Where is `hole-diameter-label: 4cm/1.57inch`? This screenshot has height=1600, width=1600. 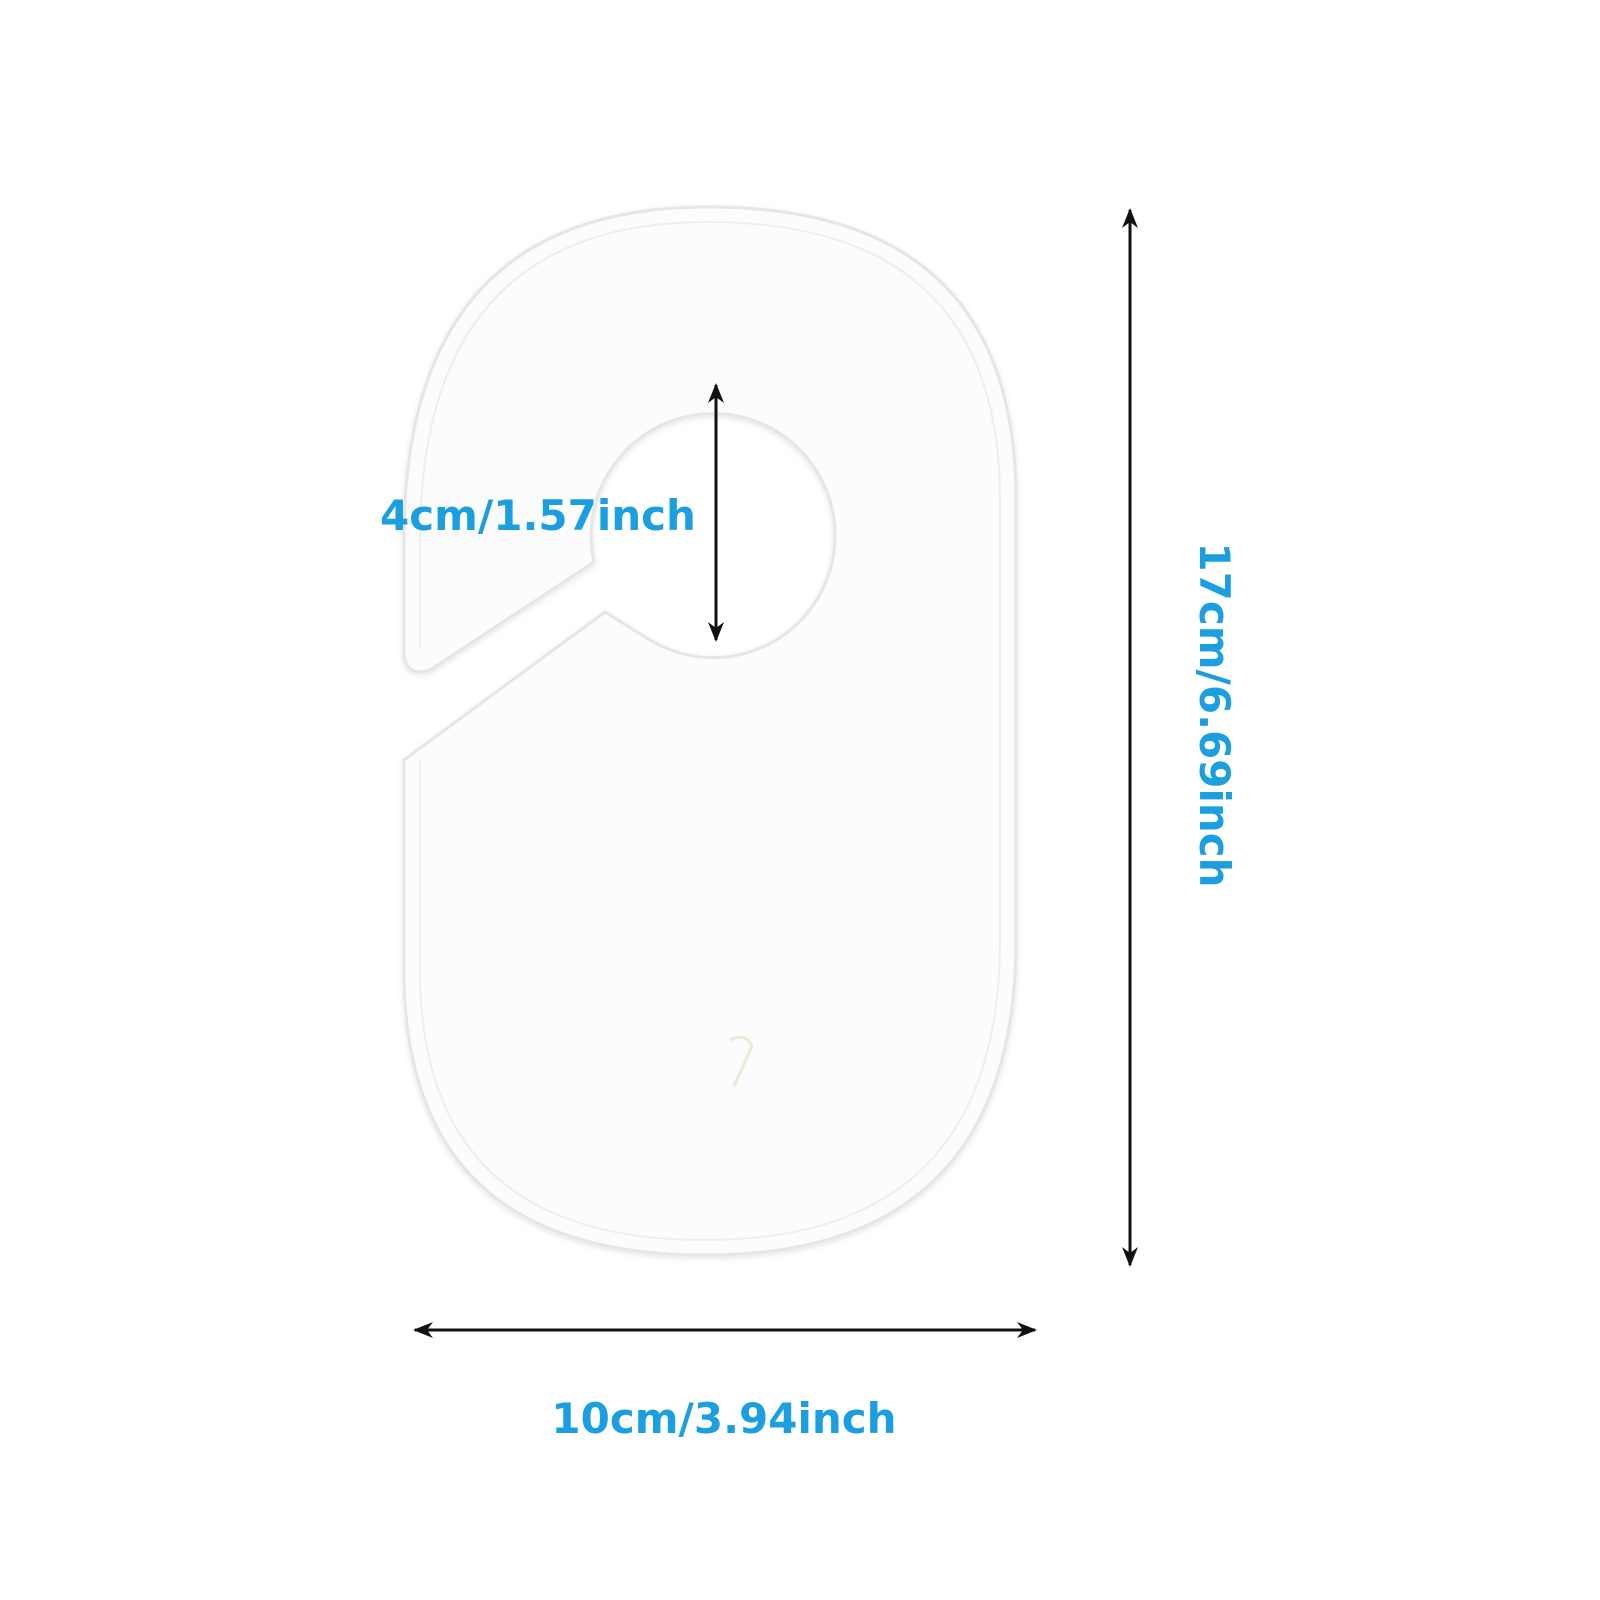 hole-diameter-label: 4cm/1.57inch is located at coordinates (538, 515).